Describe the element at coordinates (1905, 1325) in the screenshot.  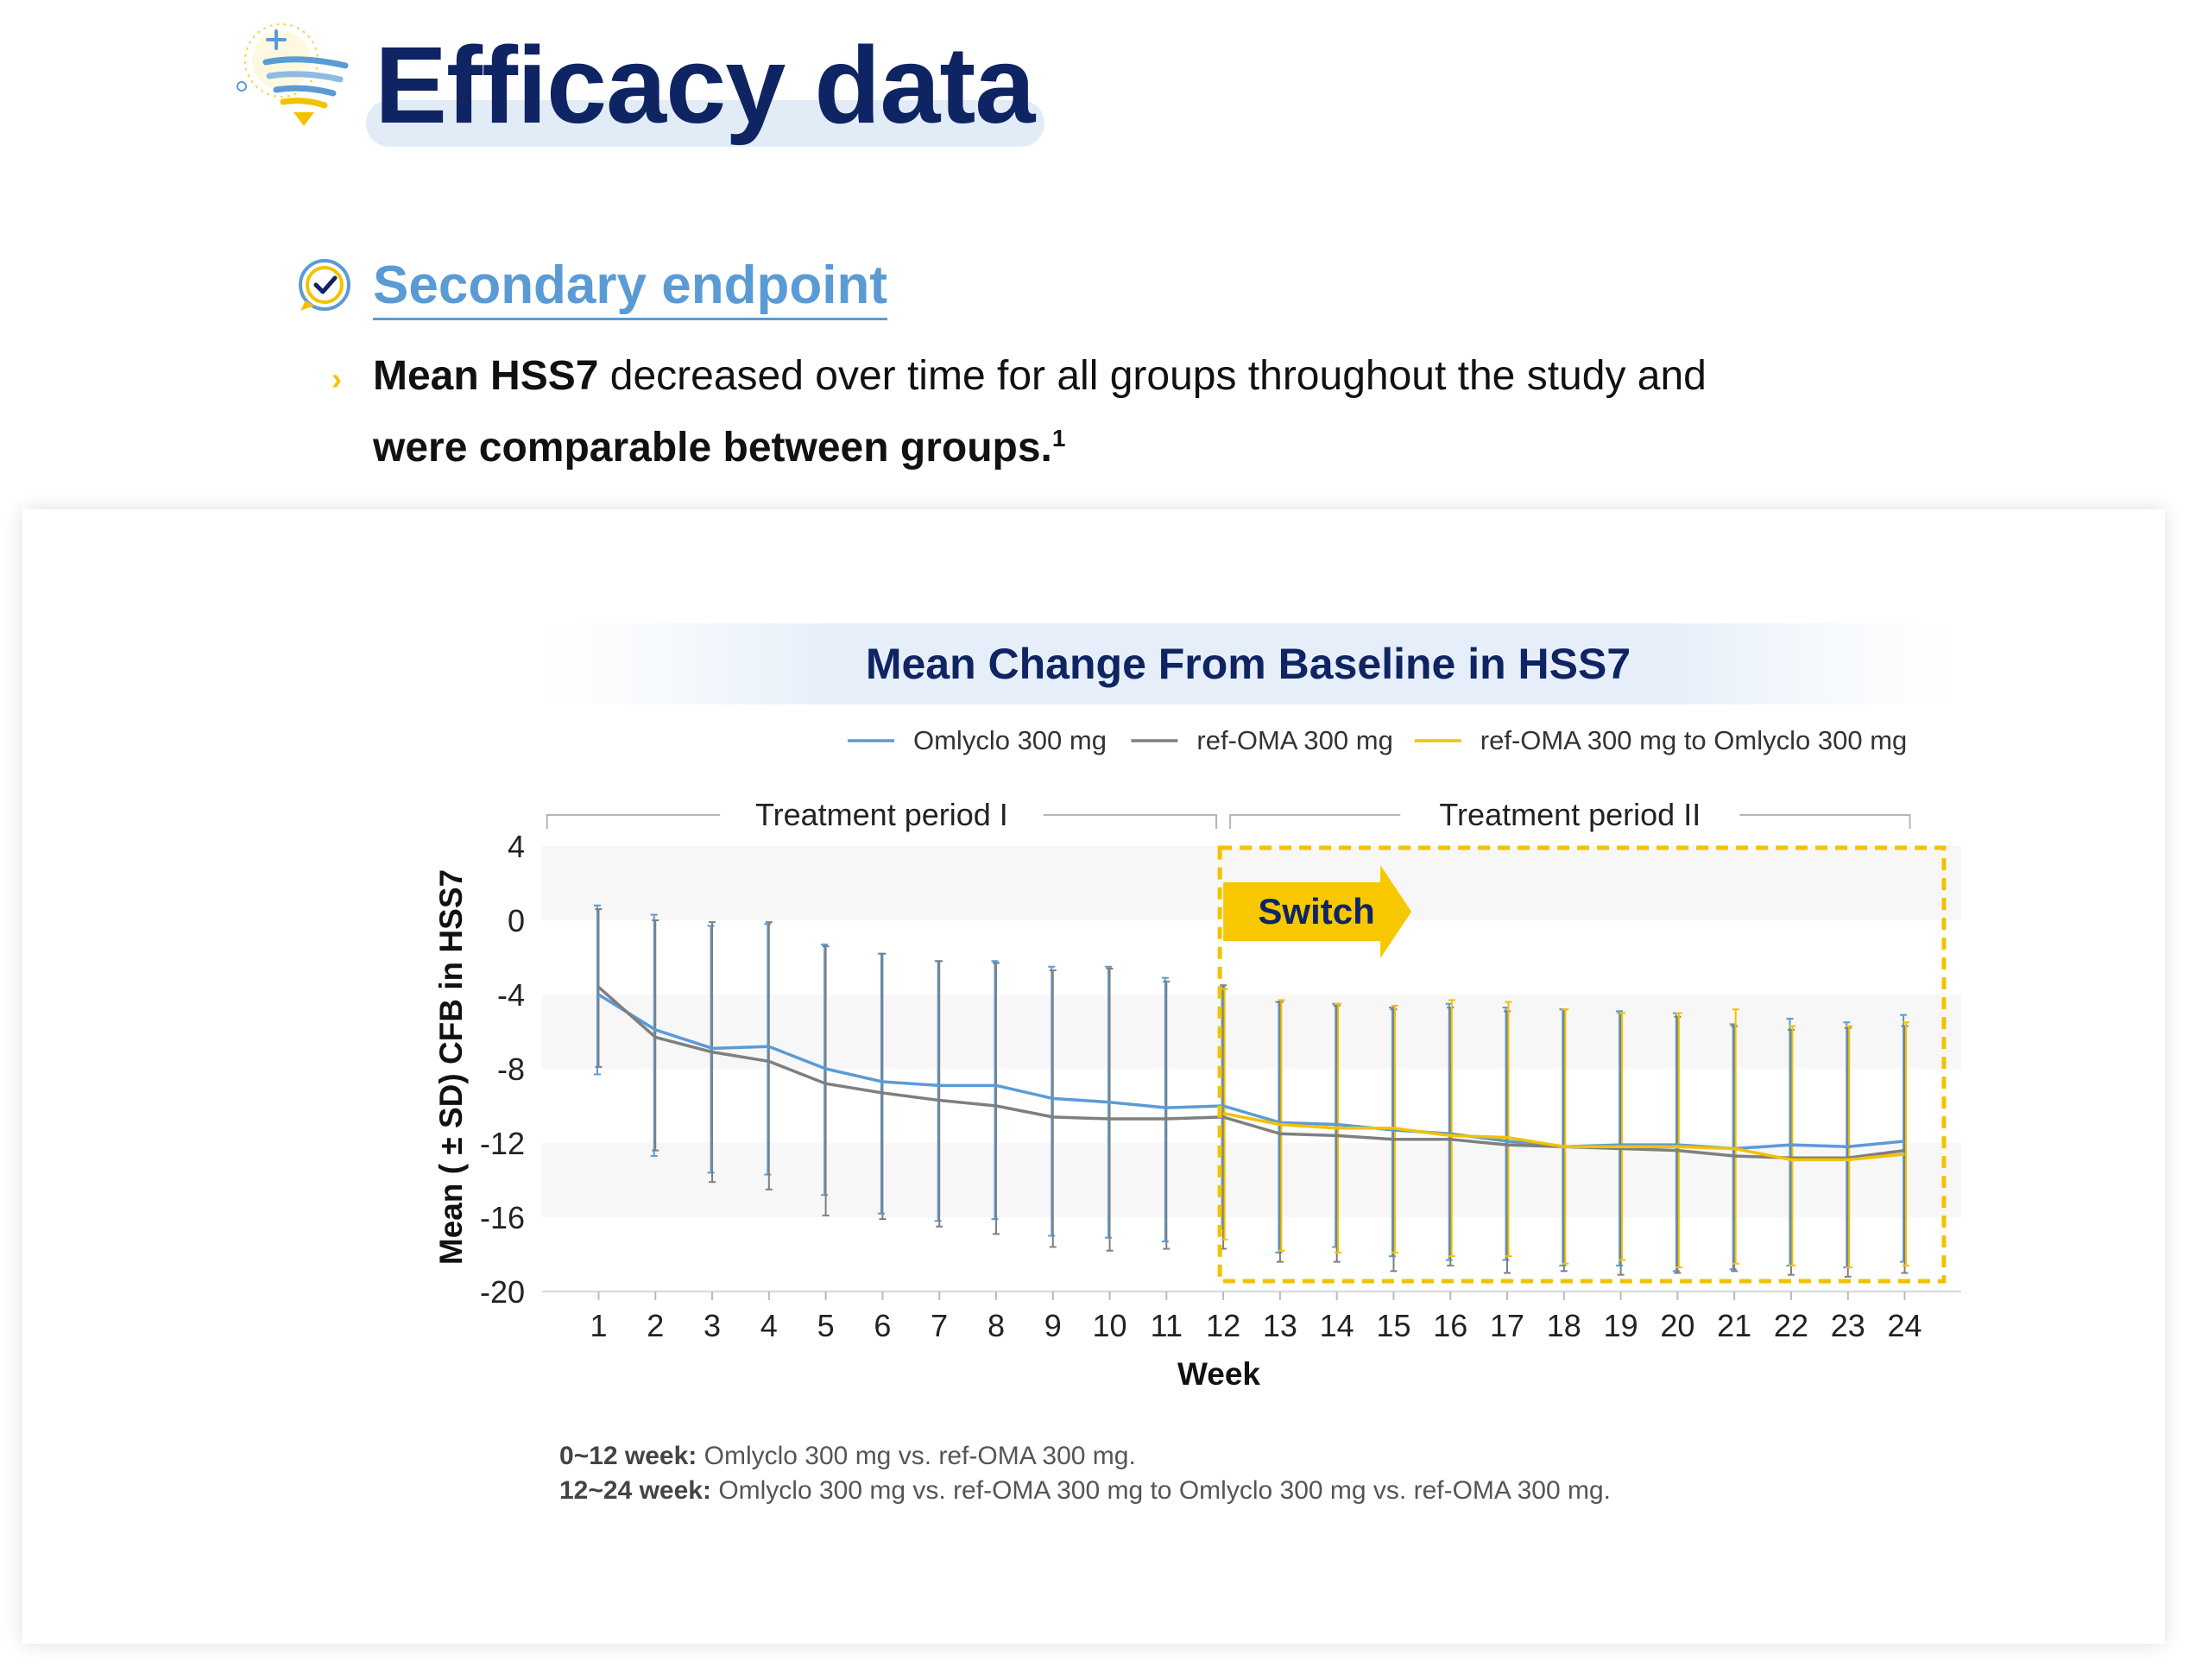
I see `x-tick-label: 24` at that location.